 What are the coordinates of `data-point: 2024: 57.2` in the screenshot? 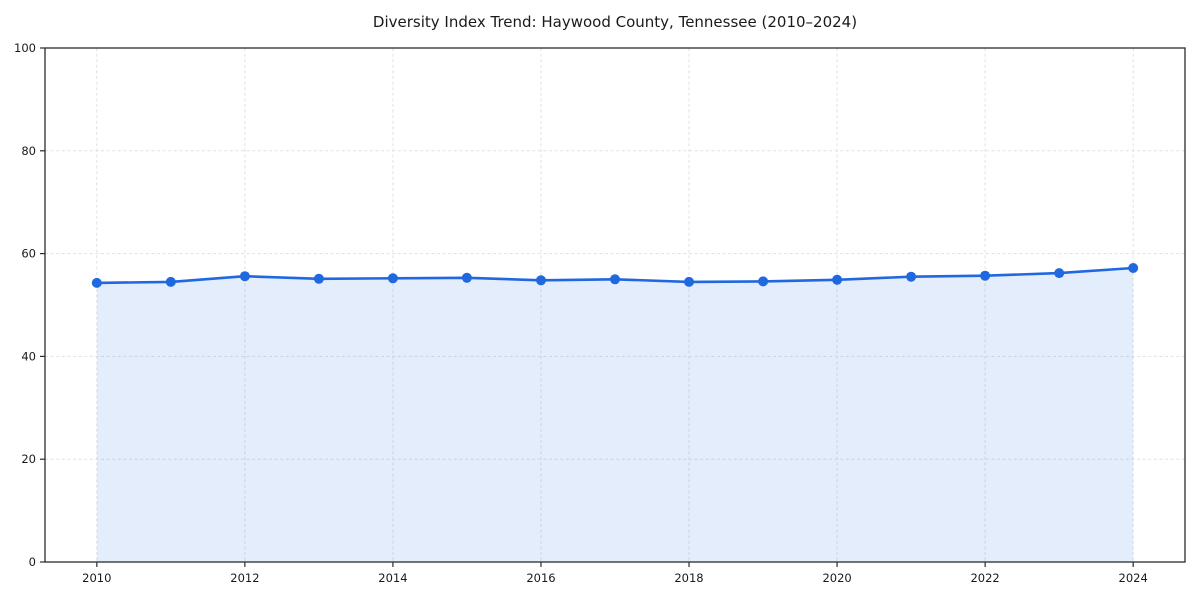 It's located at (1133, 268).